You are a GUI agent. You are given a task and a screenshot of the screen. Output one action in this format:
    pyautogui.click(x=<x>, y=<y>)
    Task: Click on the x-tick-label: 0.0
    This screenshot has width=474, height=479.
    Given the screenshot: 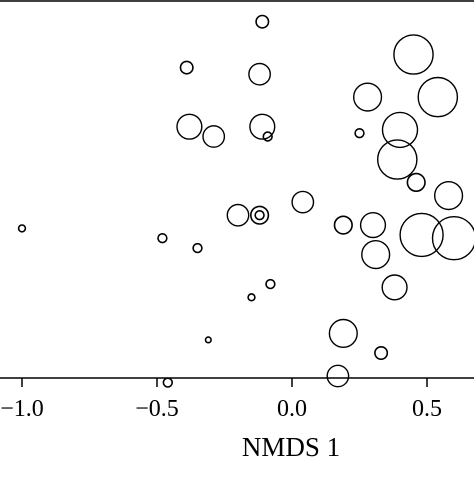 What is the action you would take?
    pyautogui.click(x=292, y=409)
    